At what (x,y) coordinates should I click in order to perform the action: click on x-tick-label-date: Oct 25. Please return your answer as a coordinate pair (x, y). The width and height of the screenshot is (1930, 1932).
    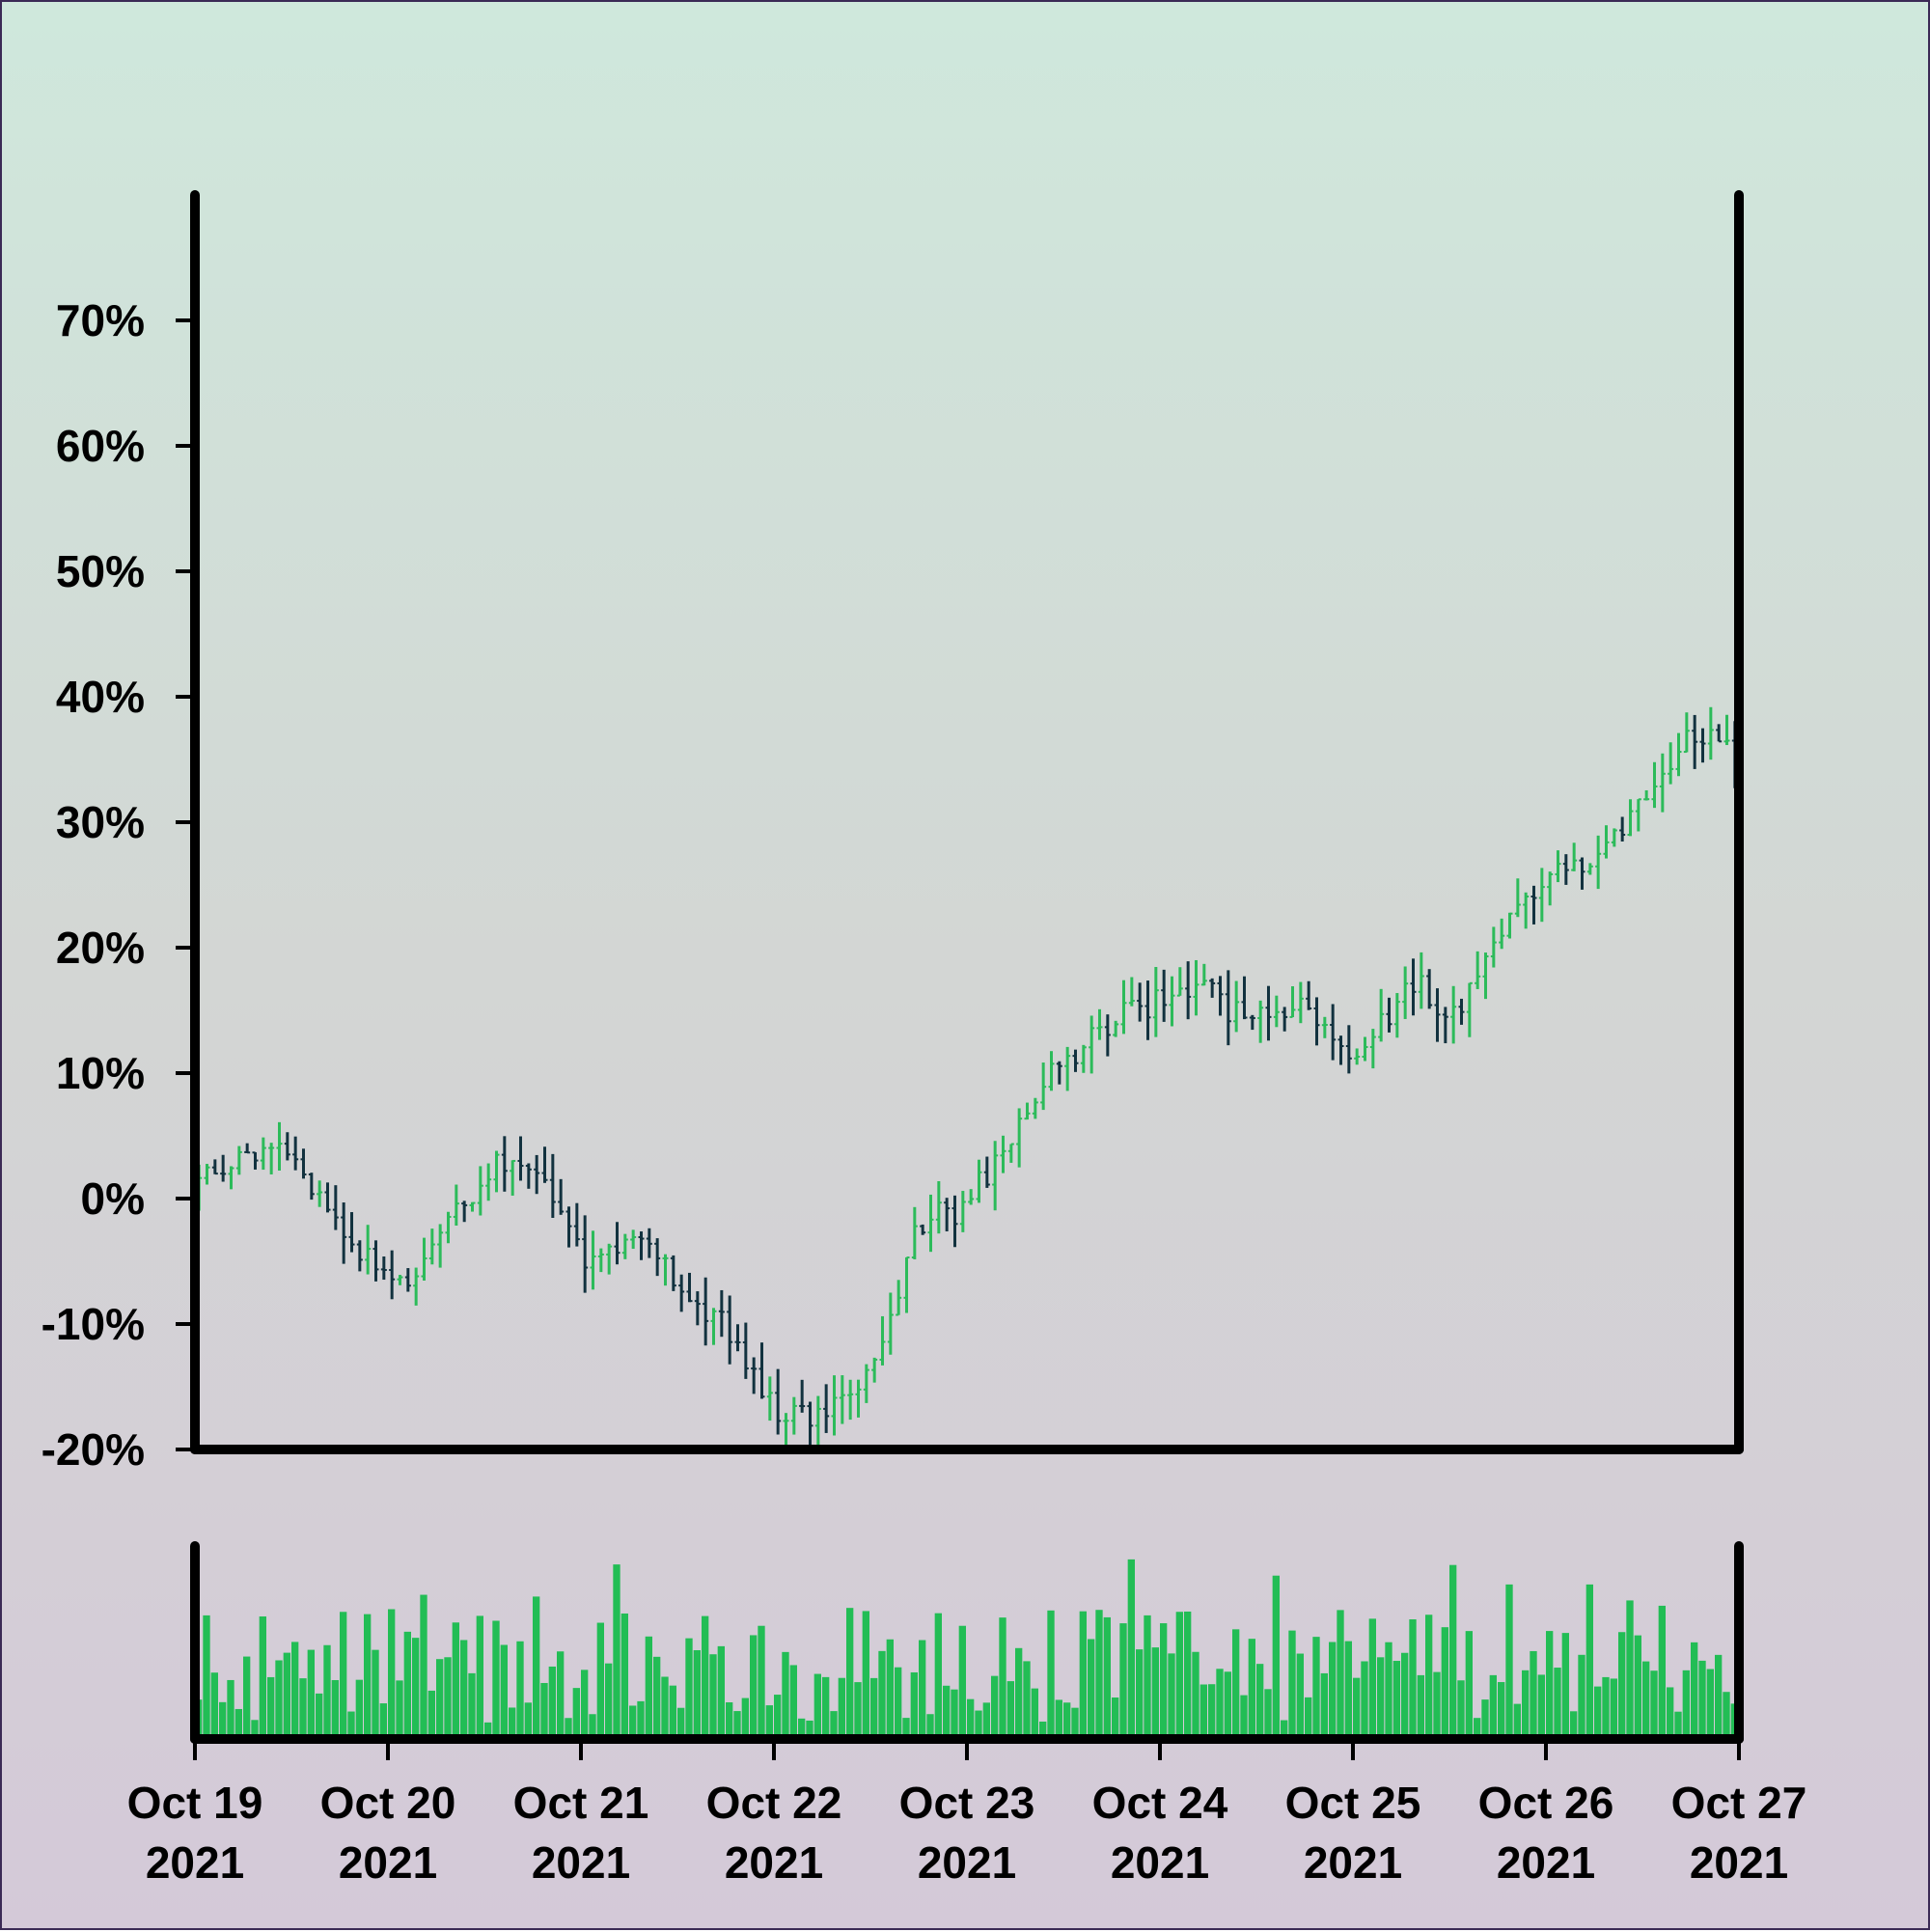
    Looking at the image, I should click on (1353, 1803).